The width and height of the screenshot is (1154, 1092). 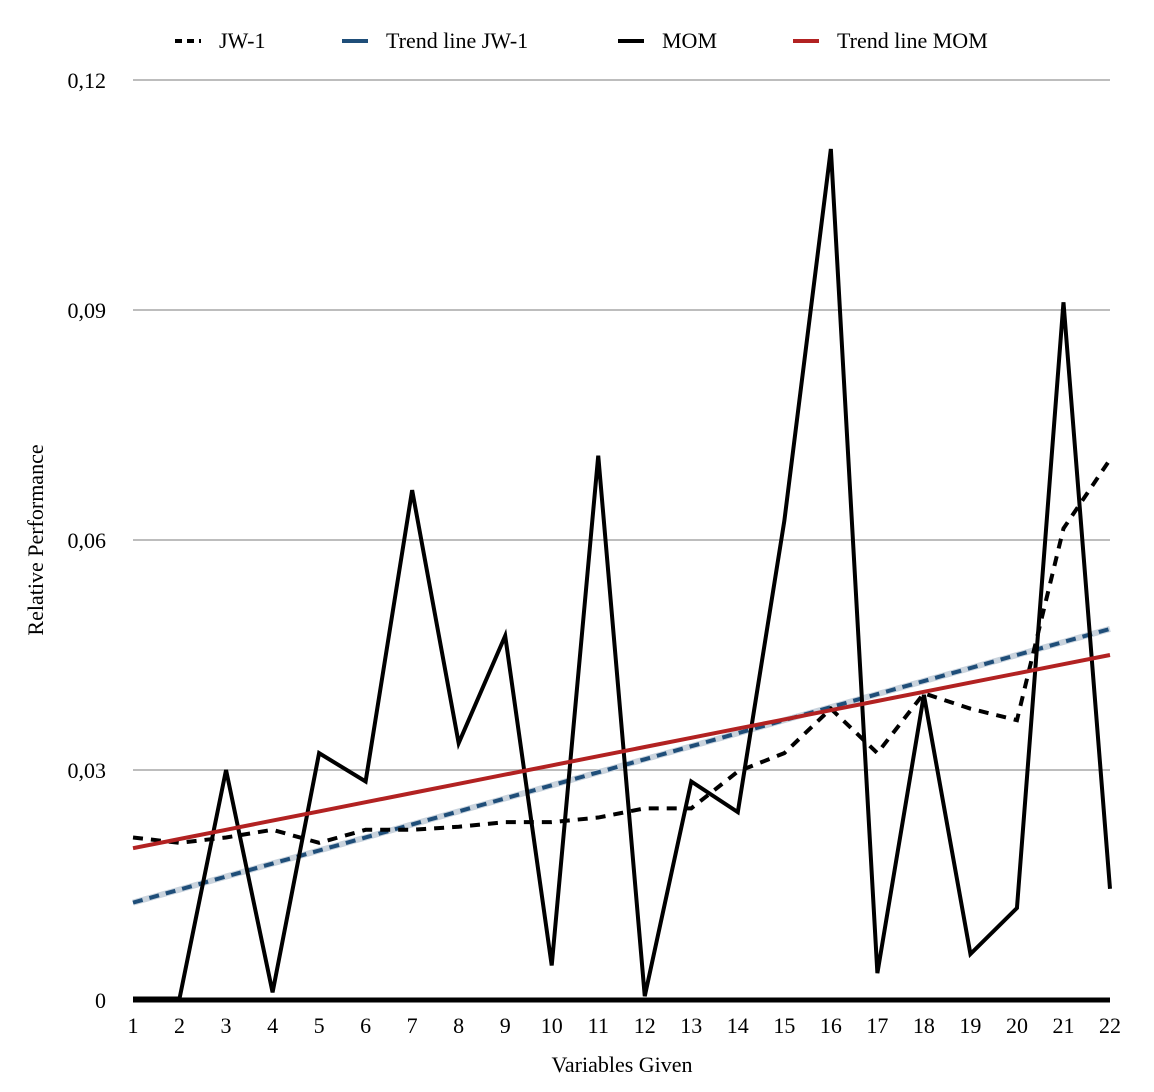 I want to click on y-tick-label: 0,06, so click(x=87, y=540).